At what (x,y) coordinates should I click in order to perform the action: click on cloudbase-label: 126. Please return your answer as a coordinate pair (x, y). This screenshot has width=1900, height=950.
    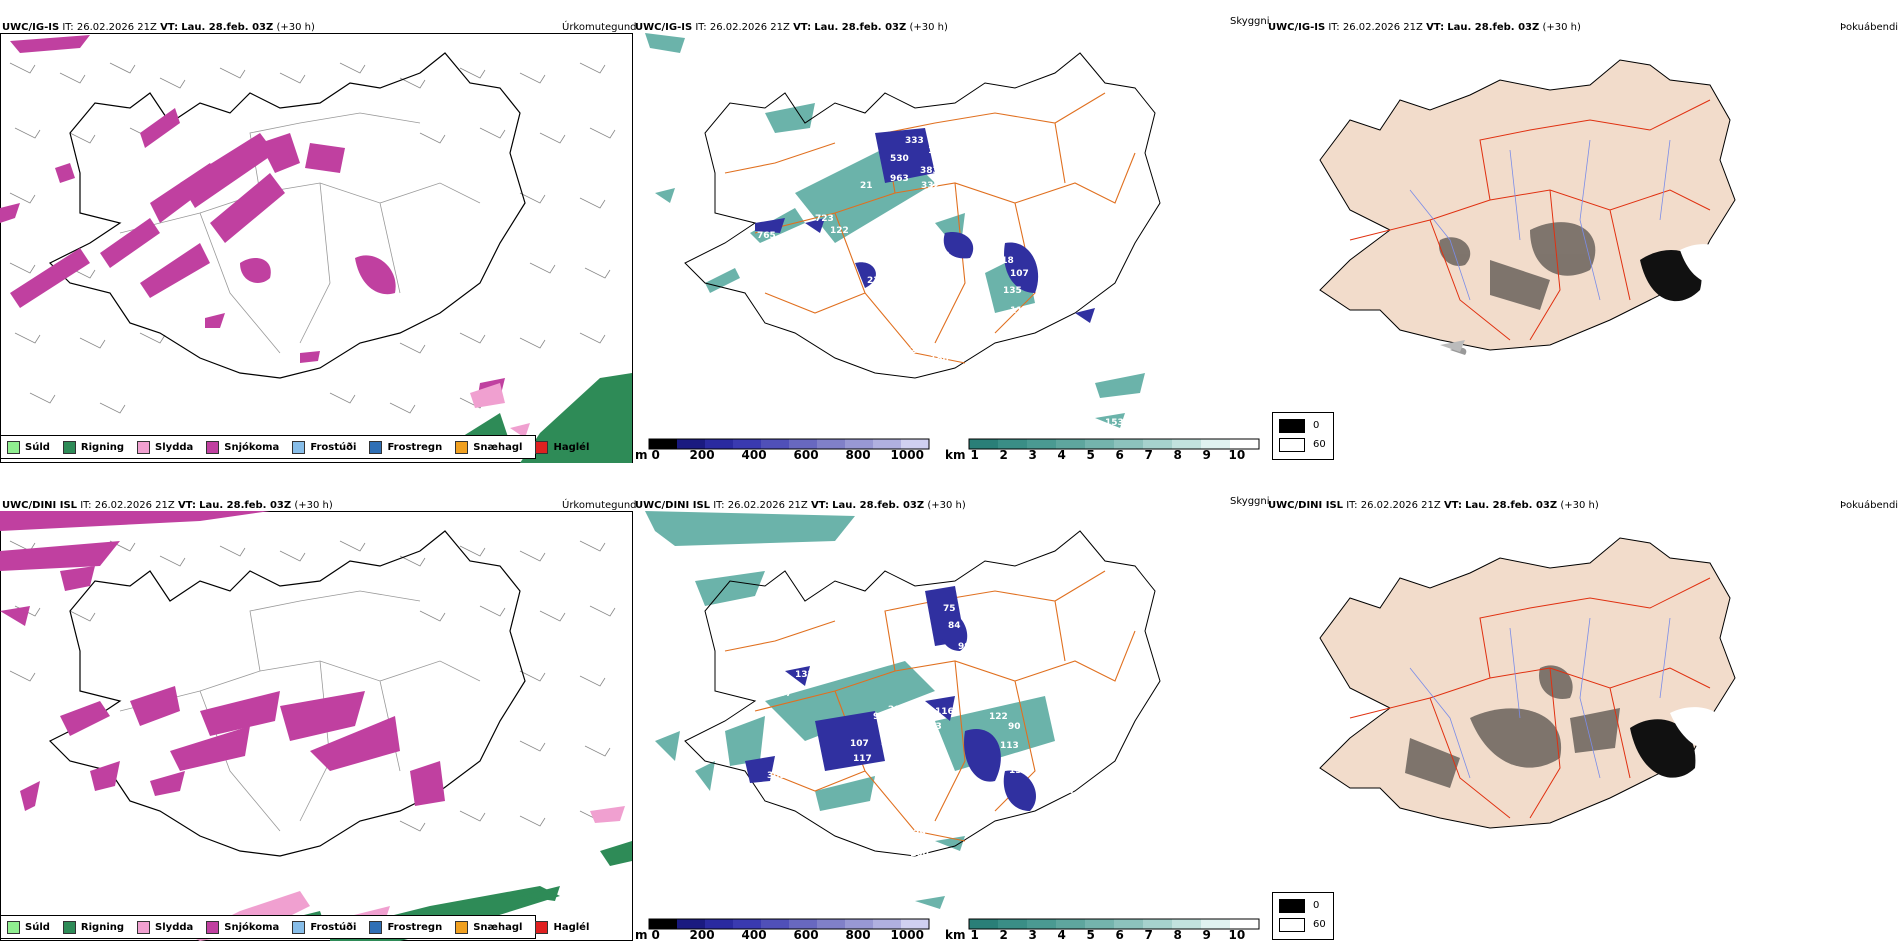
    Looking at the image, I should click on (937, 151).